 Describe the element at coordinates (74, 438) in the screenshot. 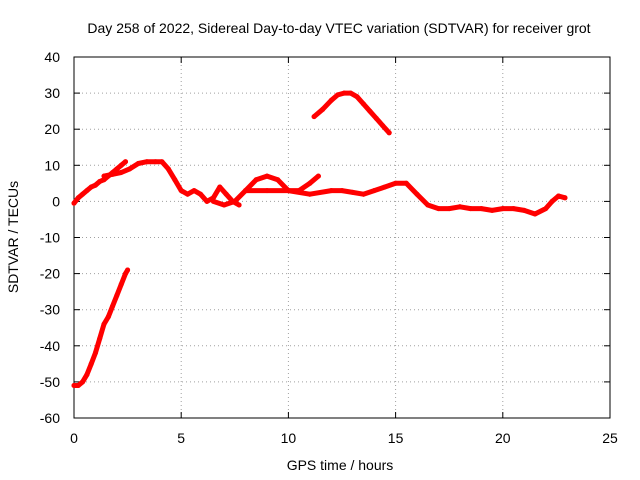

I see `x-tick-label: 0` at that location.